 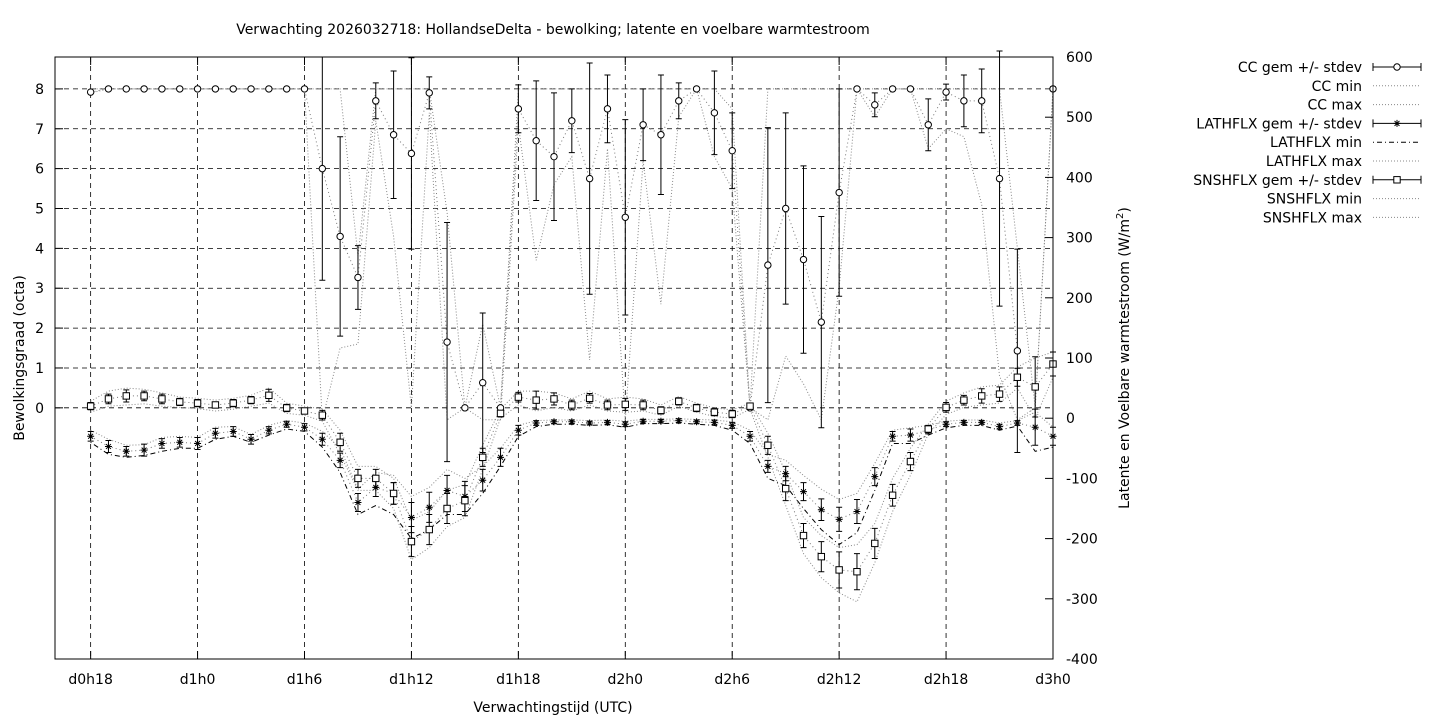 I want to click on x-tick-label: d2h18, so click(x=946, y=680).